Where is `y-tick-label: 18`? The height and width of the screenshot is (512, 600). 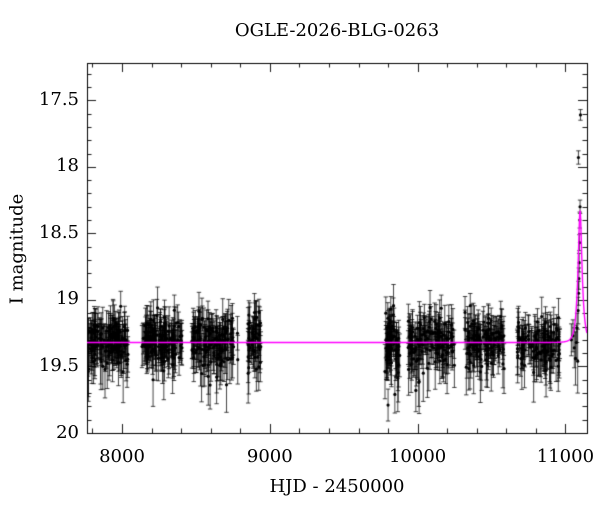
y-tick-label: 18 is located at coordinates (67, 166).